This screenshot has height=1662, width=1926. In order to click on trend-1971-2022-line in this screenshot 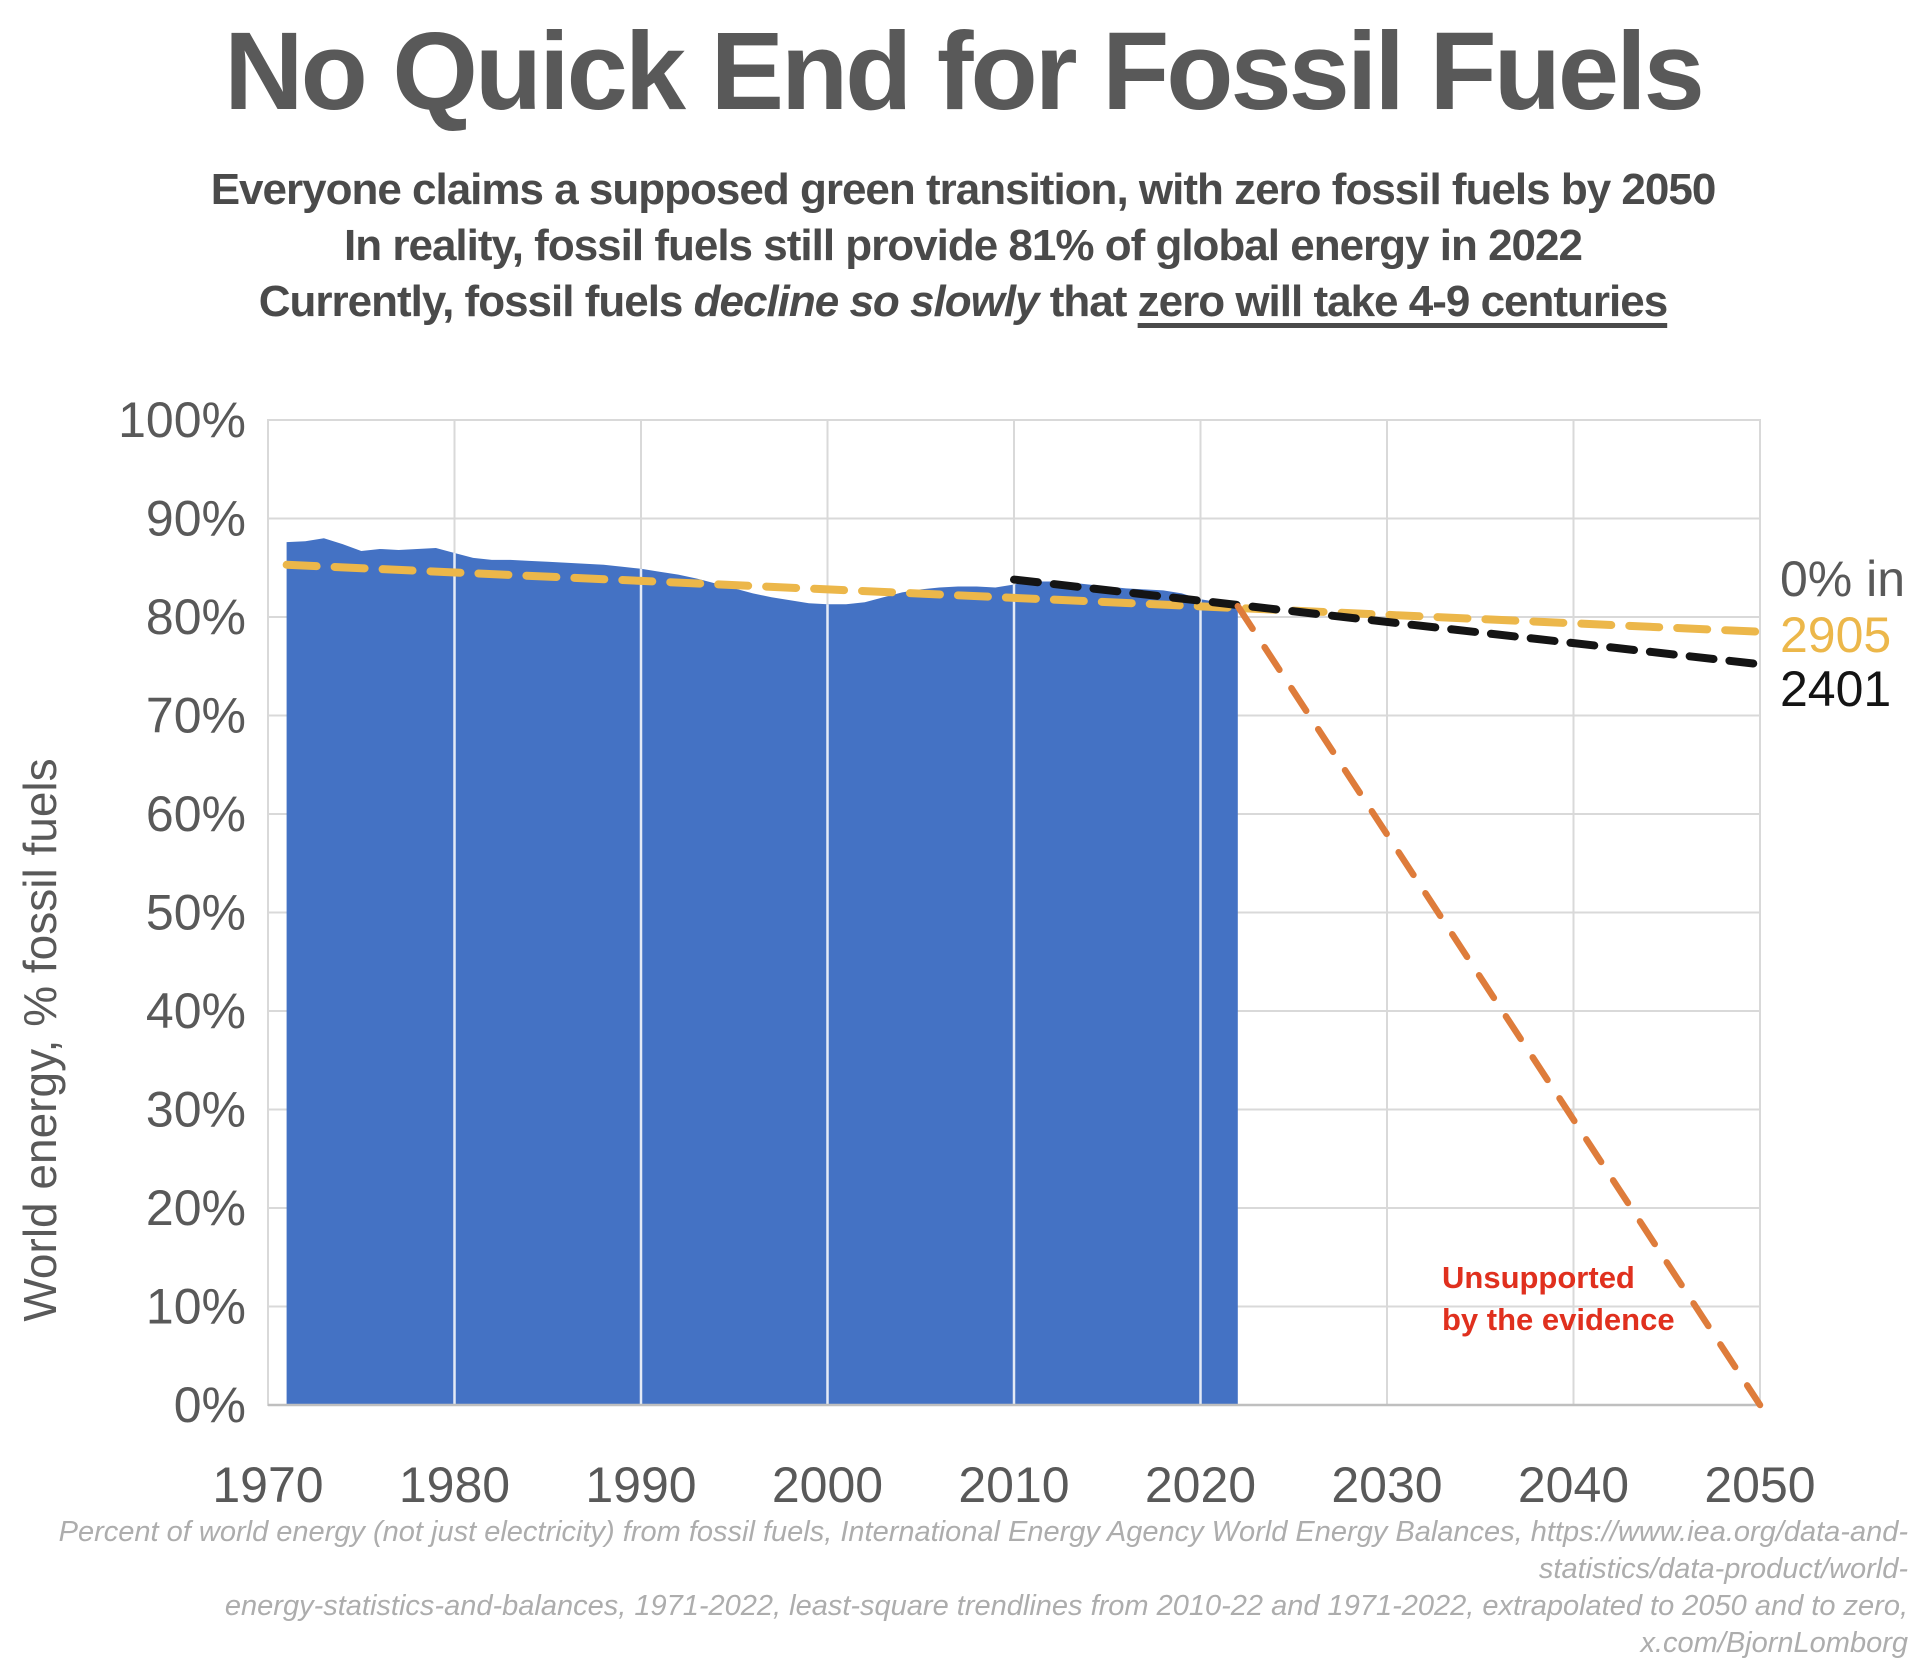, I will do `click(1023, 598)`.